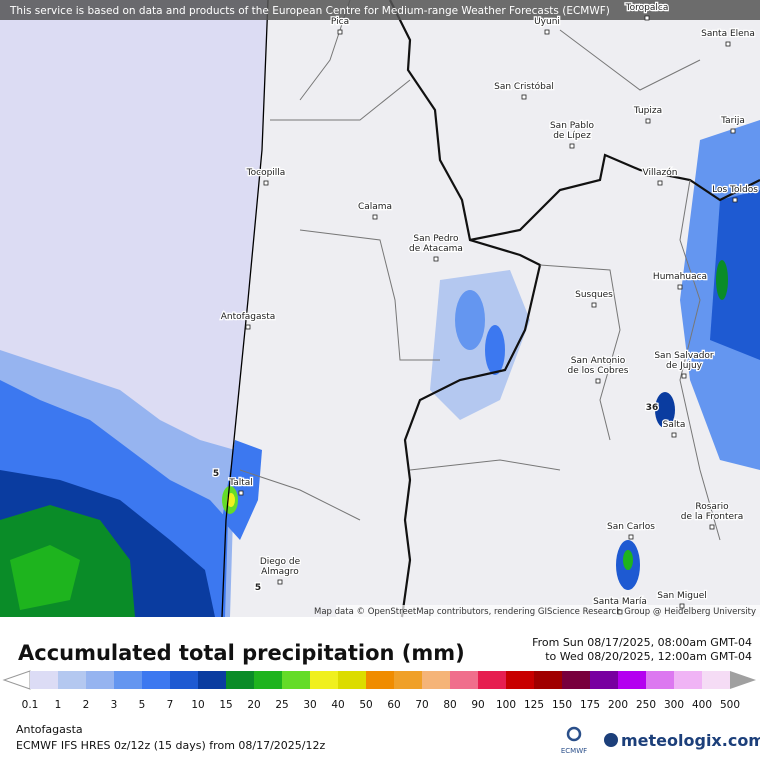  I want to click on colorbar-tick: 300, so click(674, 705).